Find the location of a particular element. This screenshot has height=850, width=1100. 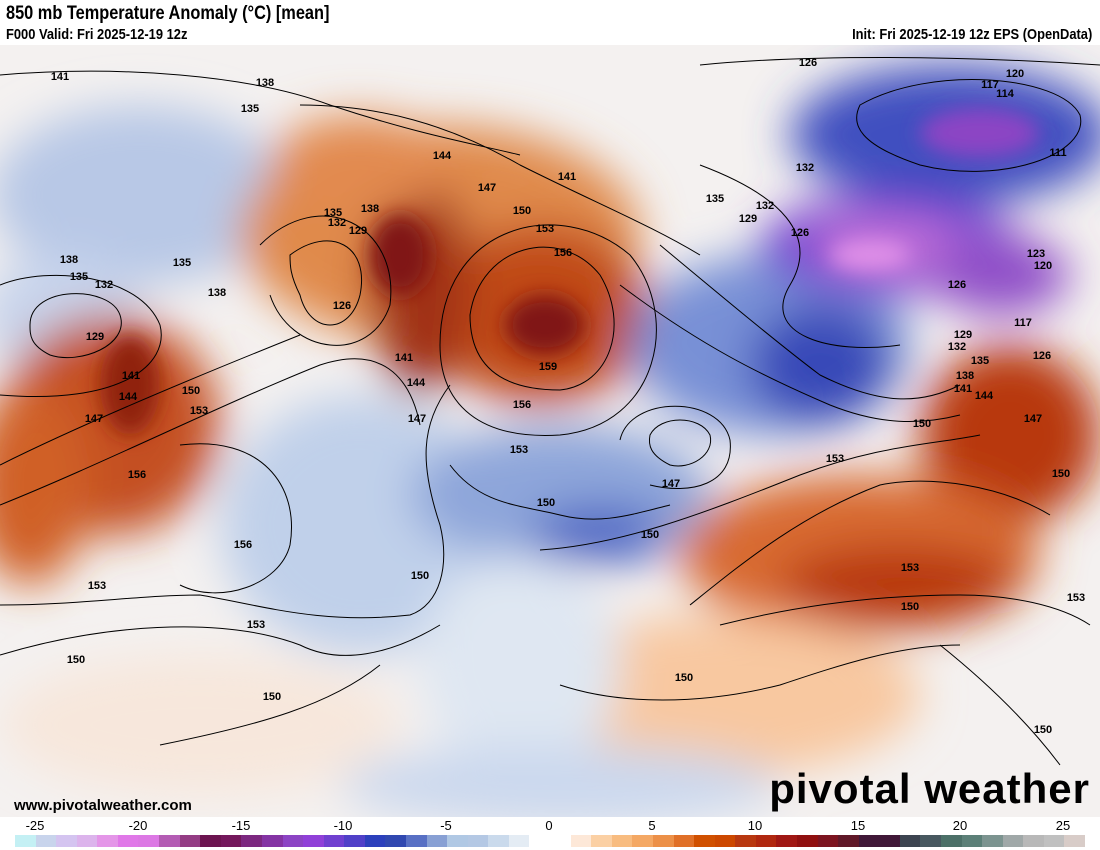

colorbar-tick: -15 is located at coordinates (241, 825).